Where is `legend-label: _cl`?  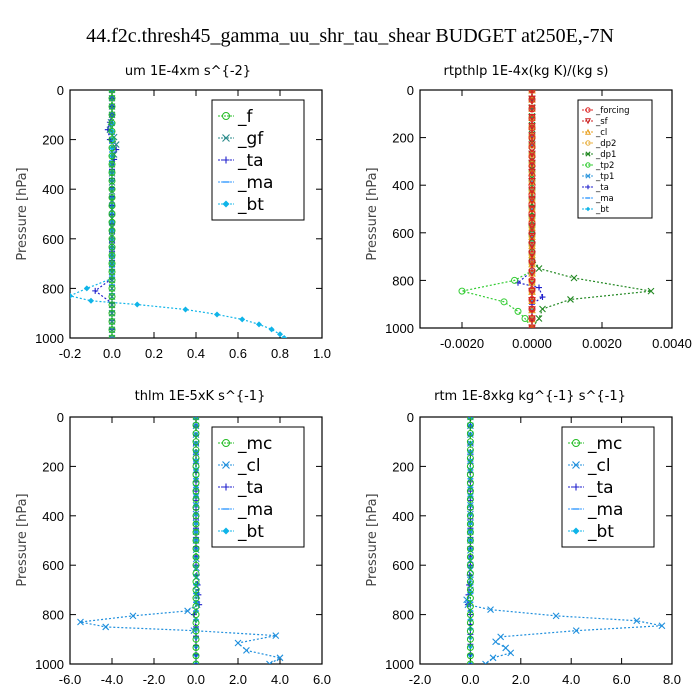 legend-label: _cl is located at coordinates (599, 466).